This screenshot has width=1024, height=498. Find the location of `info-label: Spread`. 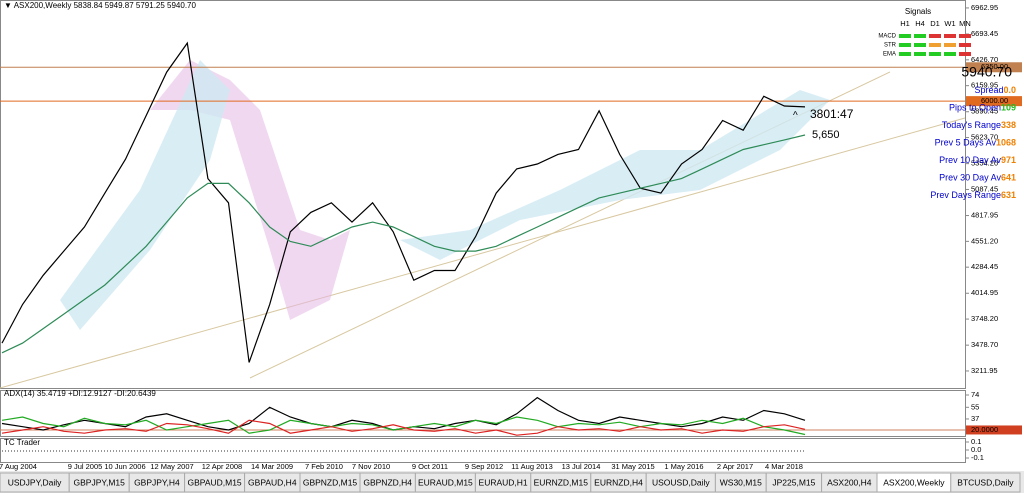

info-label: Spread is located at coordinates (988, 90).